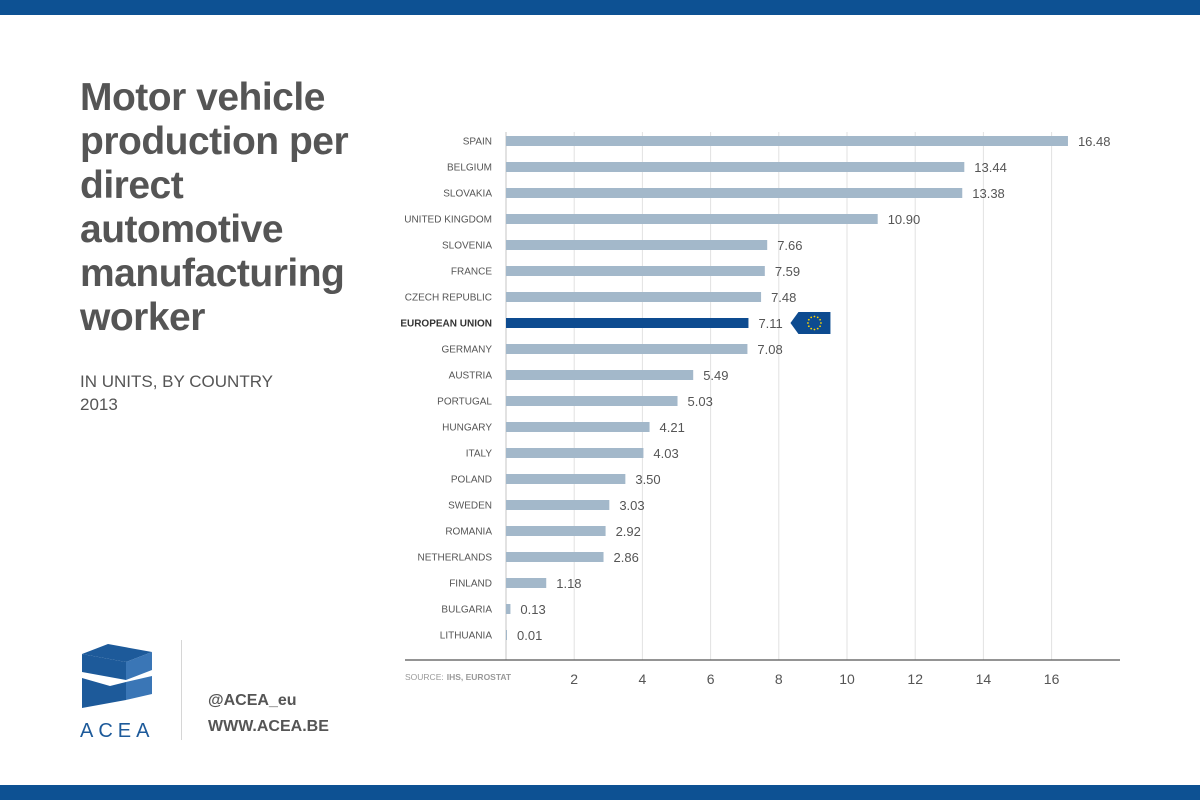 This screenshot has height=800, width=1200. I want to click on value-label: 3.03, so click(631, 505).